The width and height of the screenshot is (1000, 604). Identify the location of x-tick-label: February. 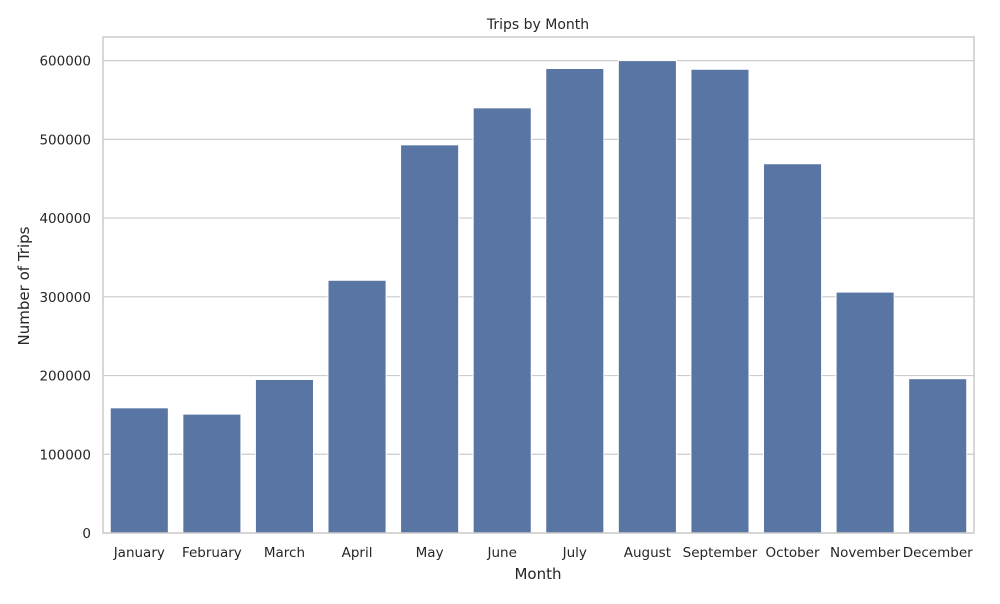
(212, 553).